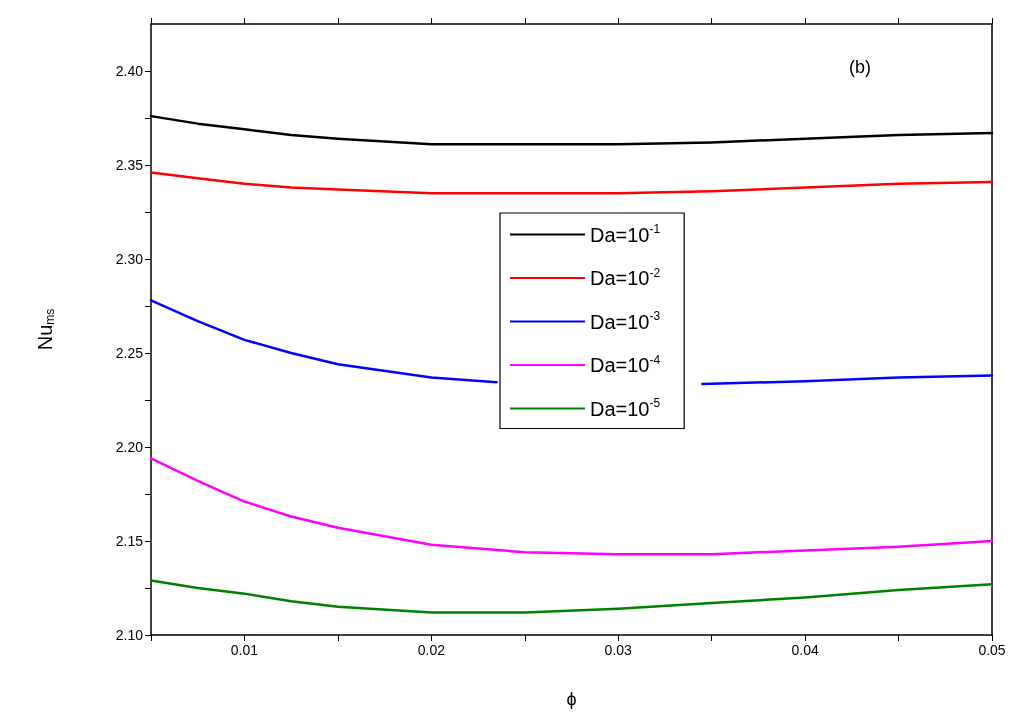  Describe the element at coordinates (244, 650) in the screenshot. I see `x-tick-label: 0.01` at that location.